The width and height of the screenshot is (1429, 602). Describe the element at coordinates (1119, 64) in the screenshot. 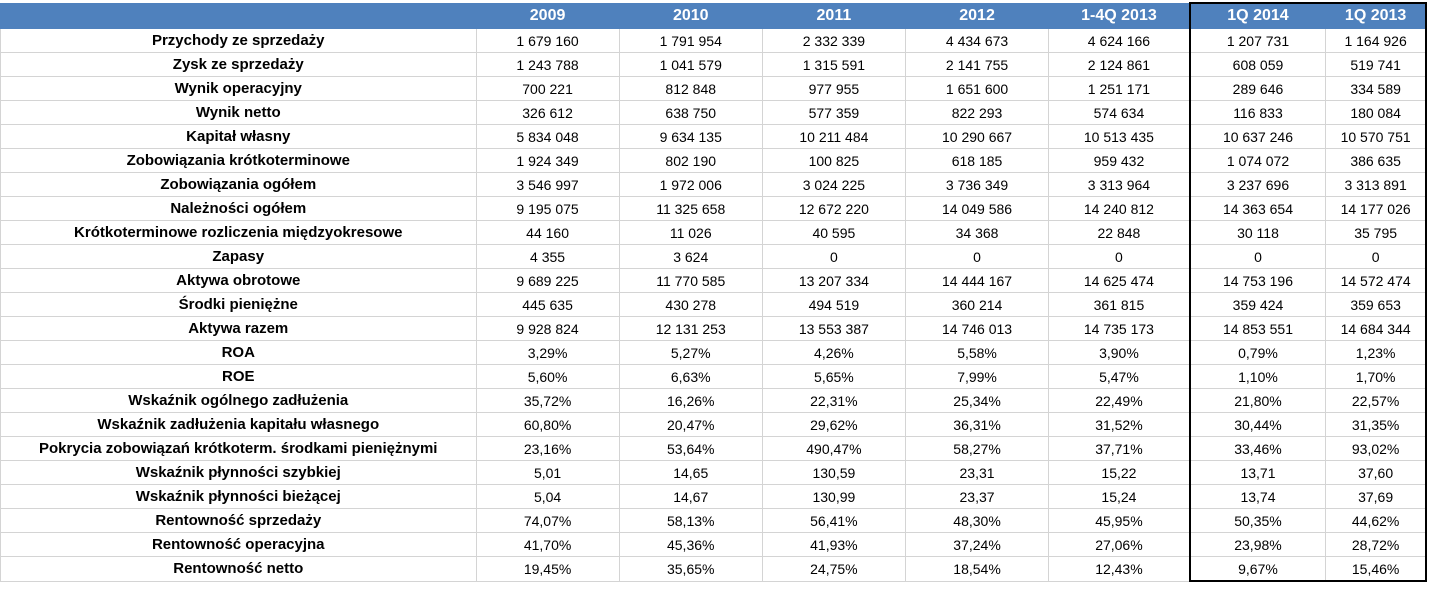

I see `table-cell: 2 124 861` at that location.